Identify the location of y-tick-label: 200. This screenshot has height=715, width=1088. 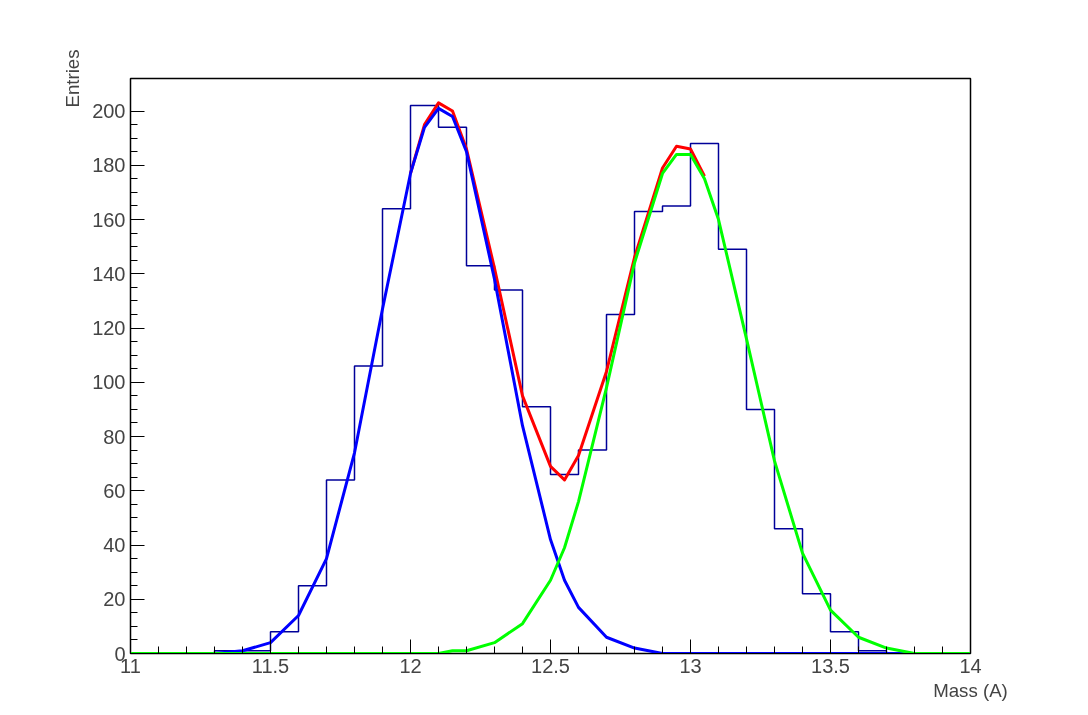
(109, 111).